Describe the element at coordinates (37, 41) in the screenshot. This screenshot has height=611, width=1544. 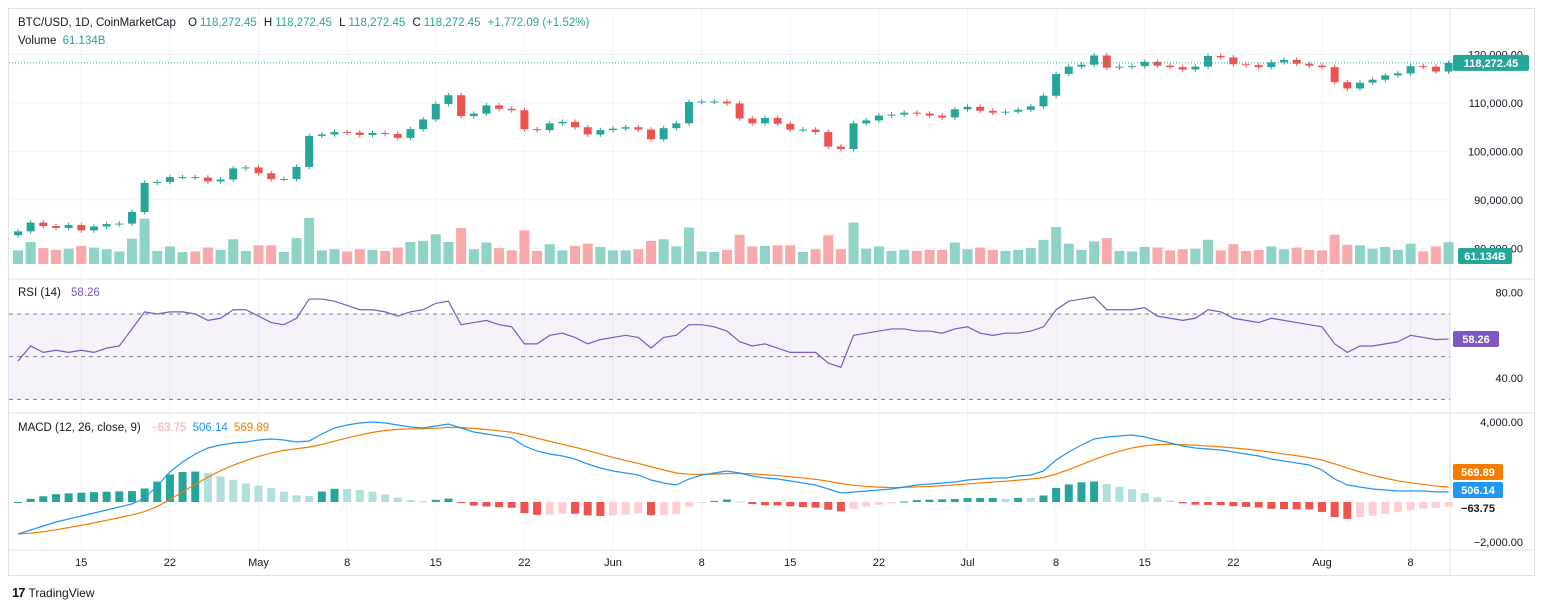
I see `volume-label: Volume` at that location.